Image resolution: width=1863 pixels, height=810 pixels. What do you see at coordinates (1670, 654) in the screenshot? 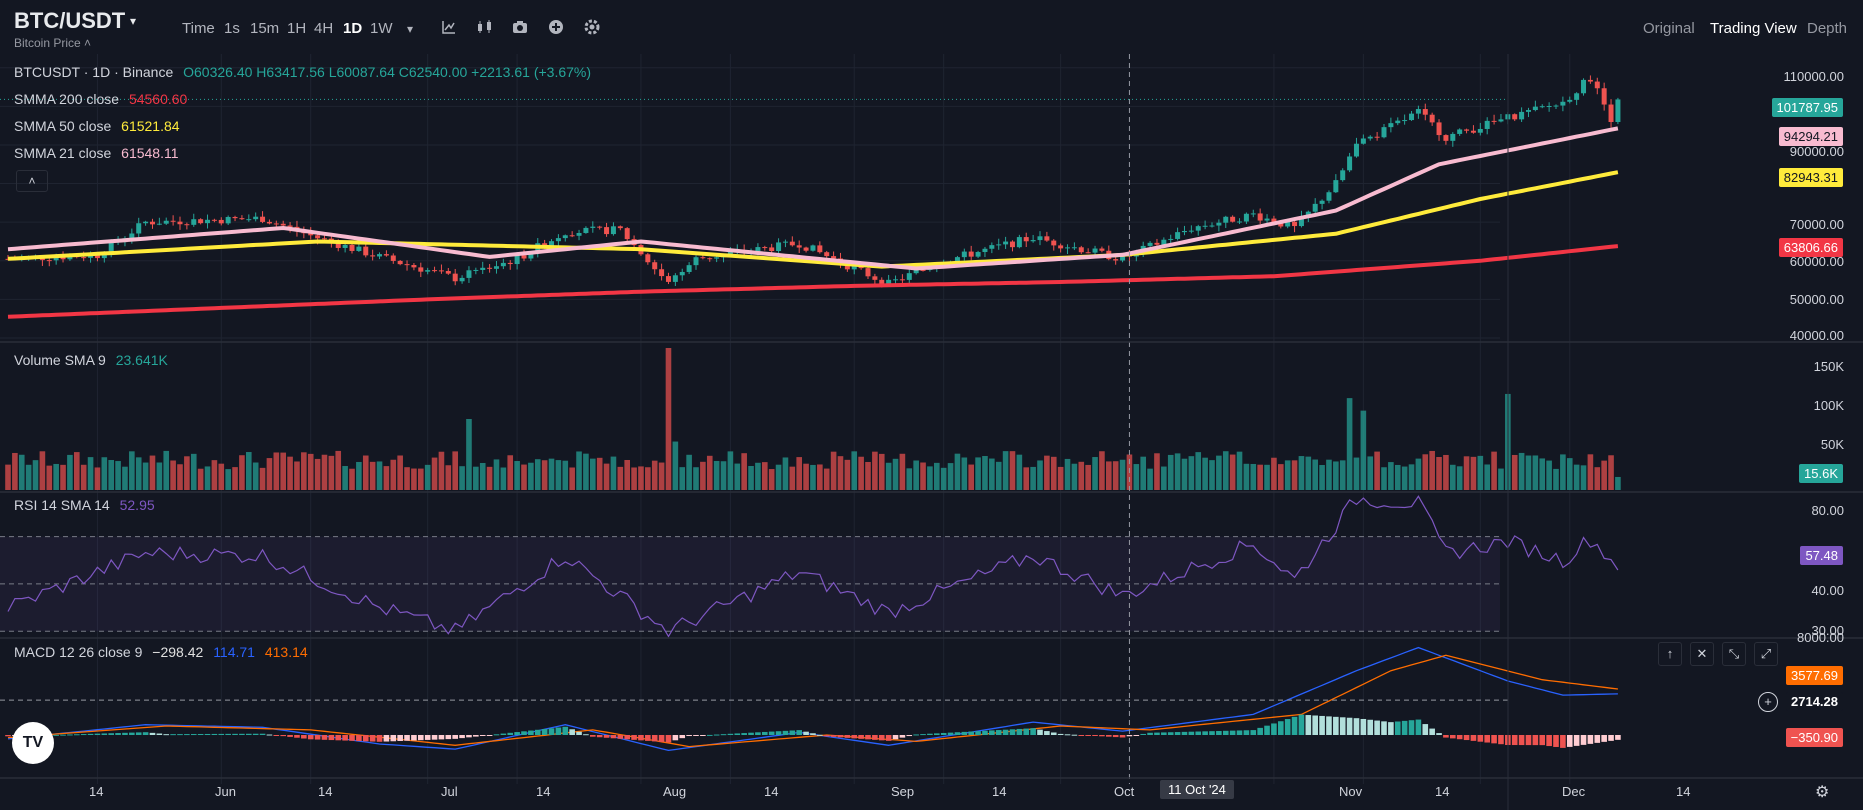
I see `move-pane-up-button: ↑` at bounding box center [1670, 654].